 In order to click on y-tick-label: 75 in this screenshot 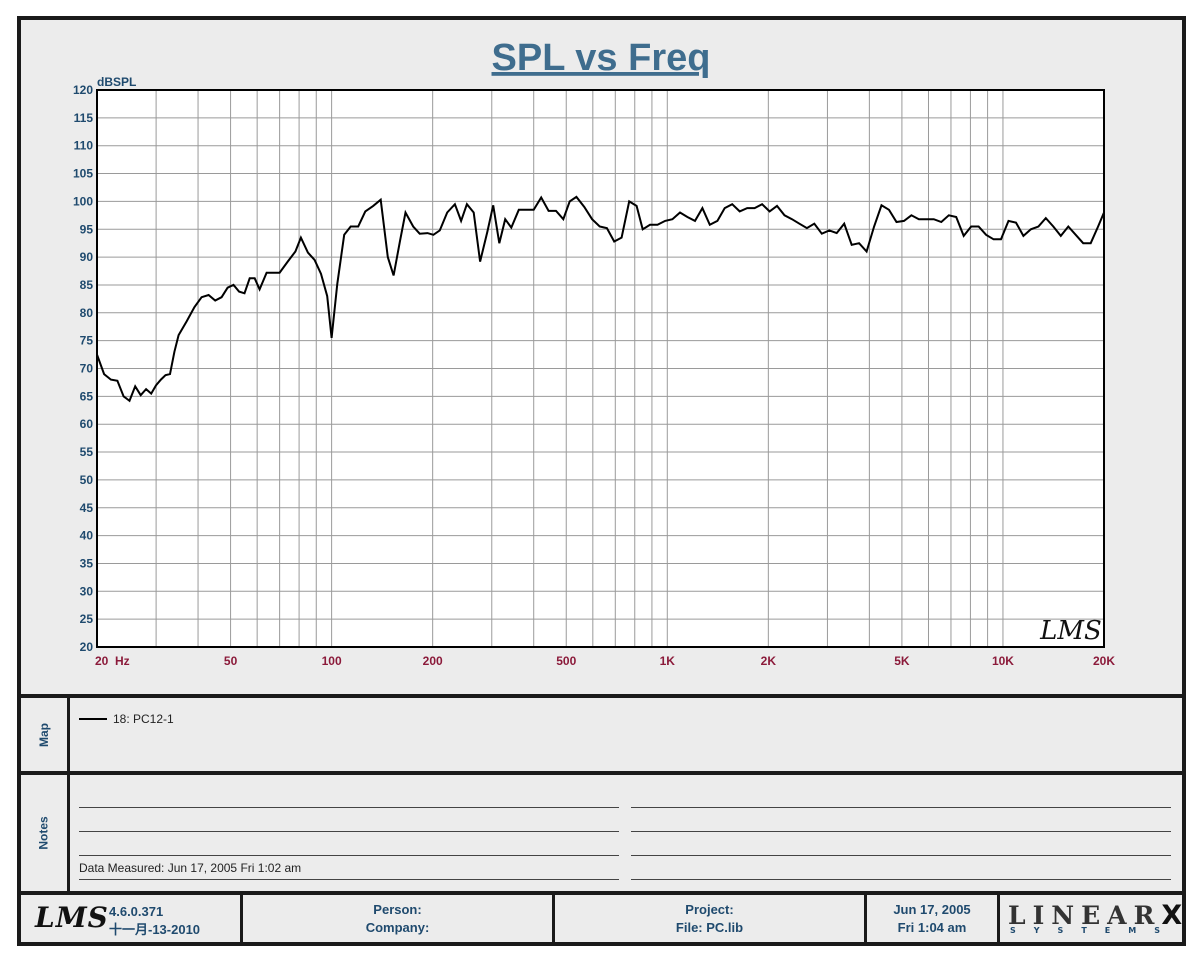, I will do `click(87, 341)`.